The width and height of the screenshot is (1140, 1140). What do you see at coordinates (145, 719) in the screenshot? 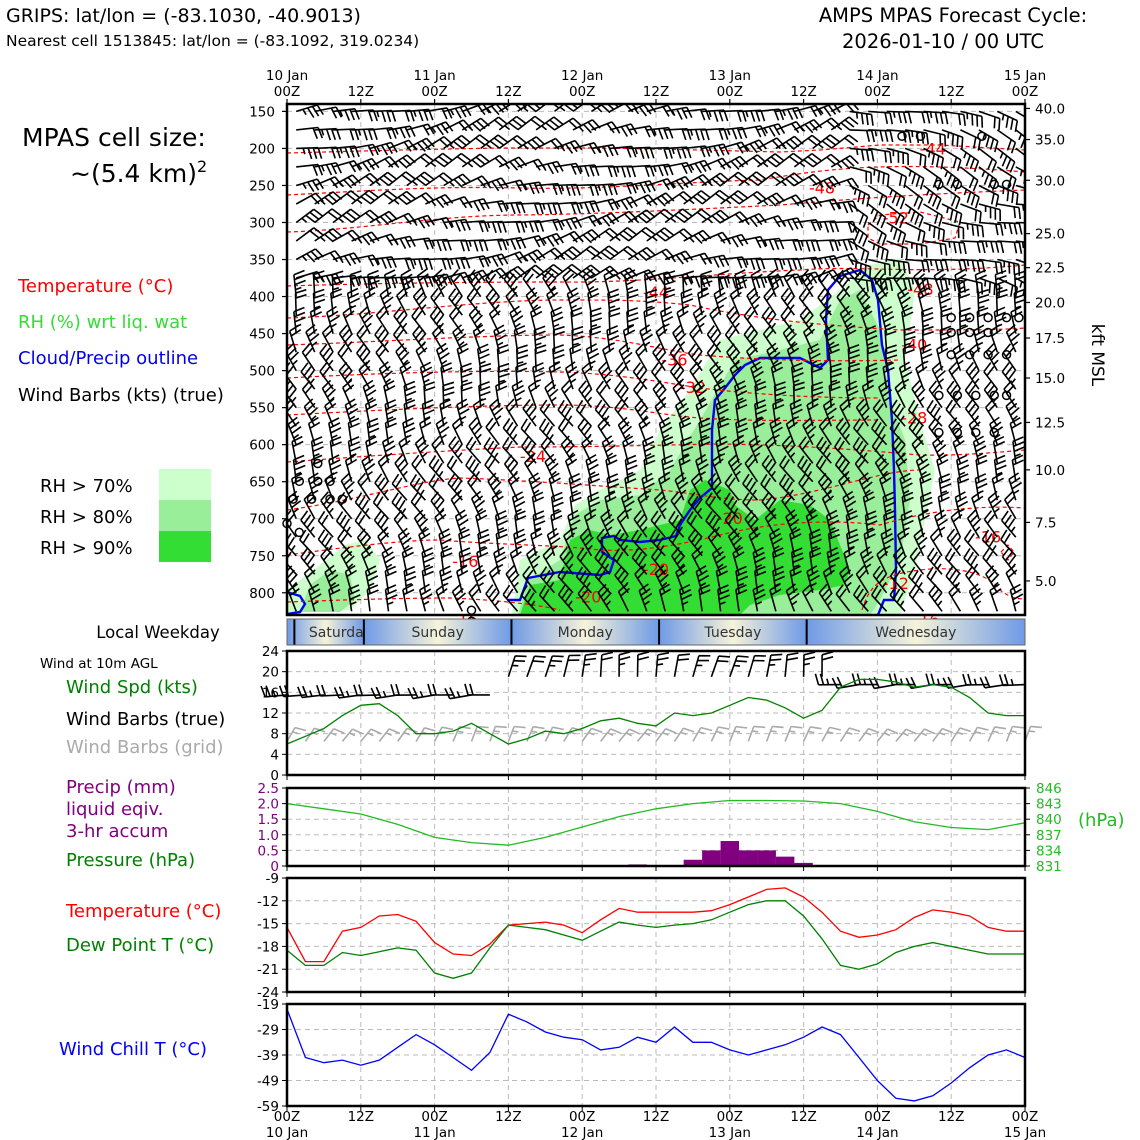
I see `wind10-barbs-label: Wind Barbs (true)` at bounding box center [145, 719].